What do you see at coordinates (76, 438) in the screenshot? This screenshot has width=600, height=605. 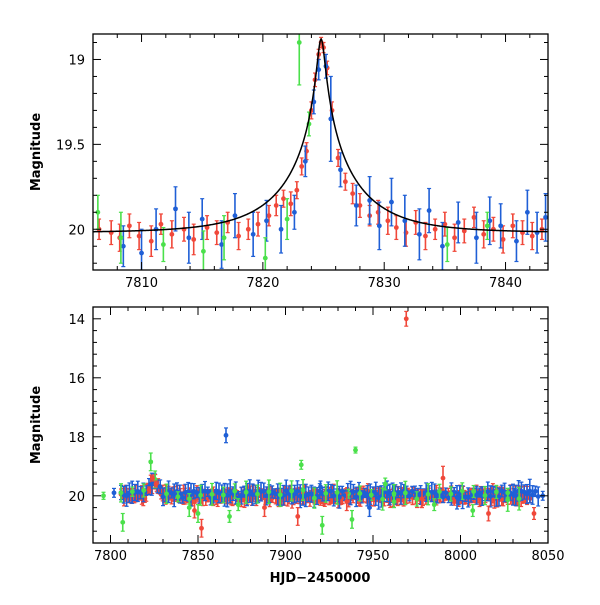 I see `bottom-y-tick-label: 18` at bounding box center [76, 438].